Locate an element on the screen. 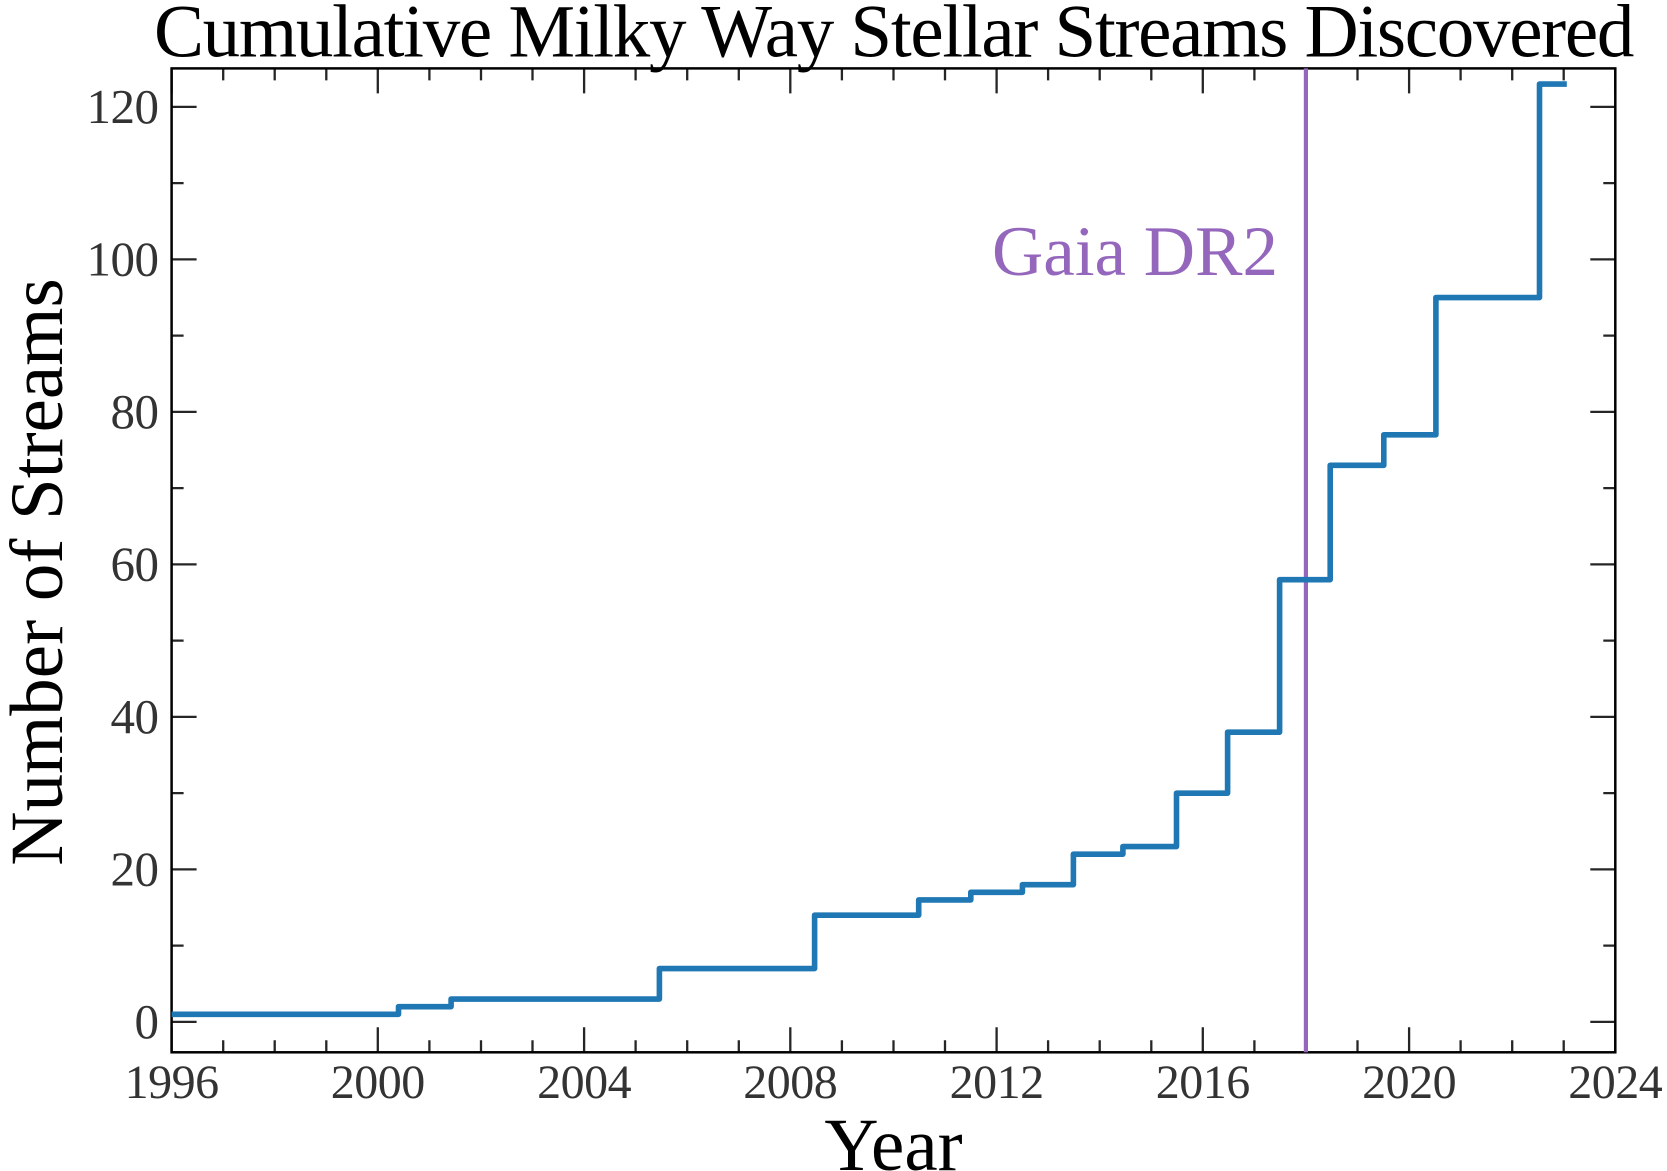 This screenshot has width=1667, height=1171. svg-text: 2016 is located at coordinates (1203, 1082).